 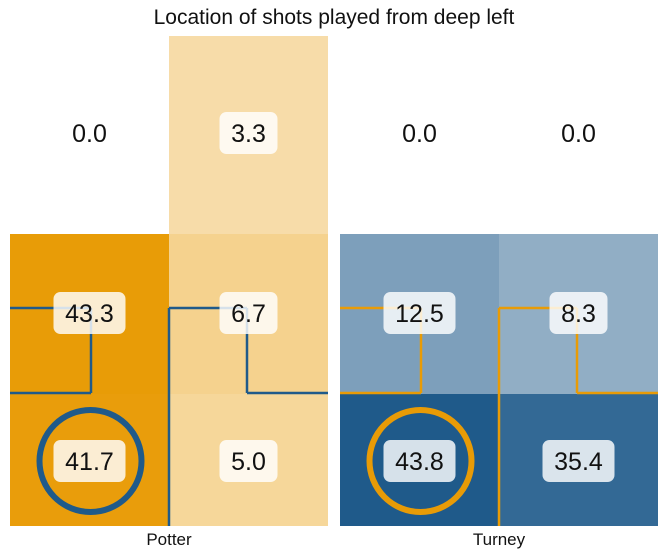 I want to click on value-label-turney-r1-c0: 12.5, so click(x=419, y=314).